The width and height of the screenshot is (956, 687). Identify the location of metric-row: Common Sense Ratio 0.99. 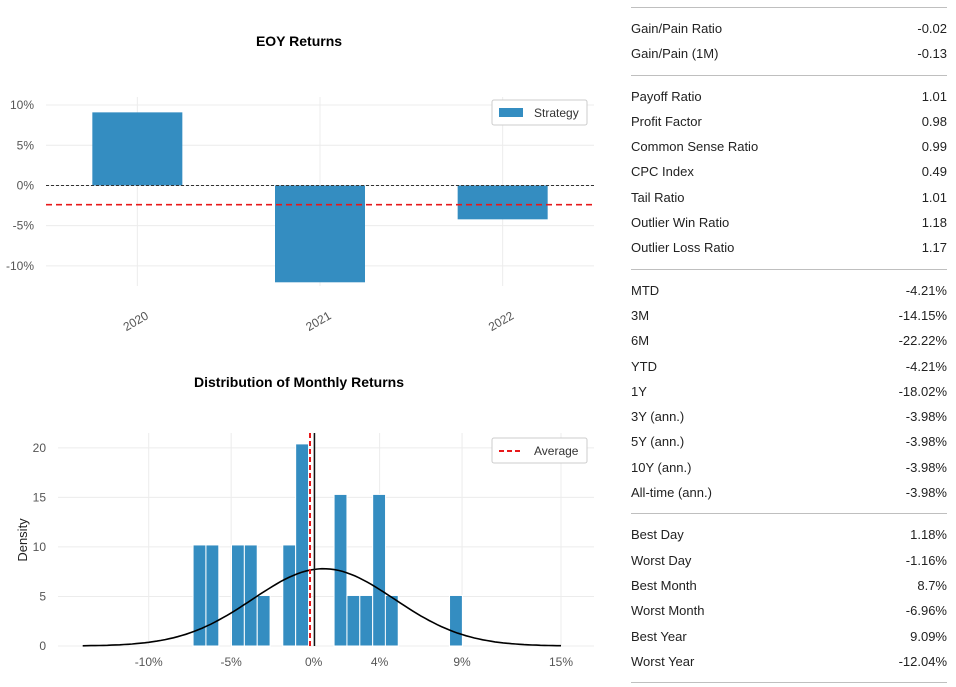
(789, 146).